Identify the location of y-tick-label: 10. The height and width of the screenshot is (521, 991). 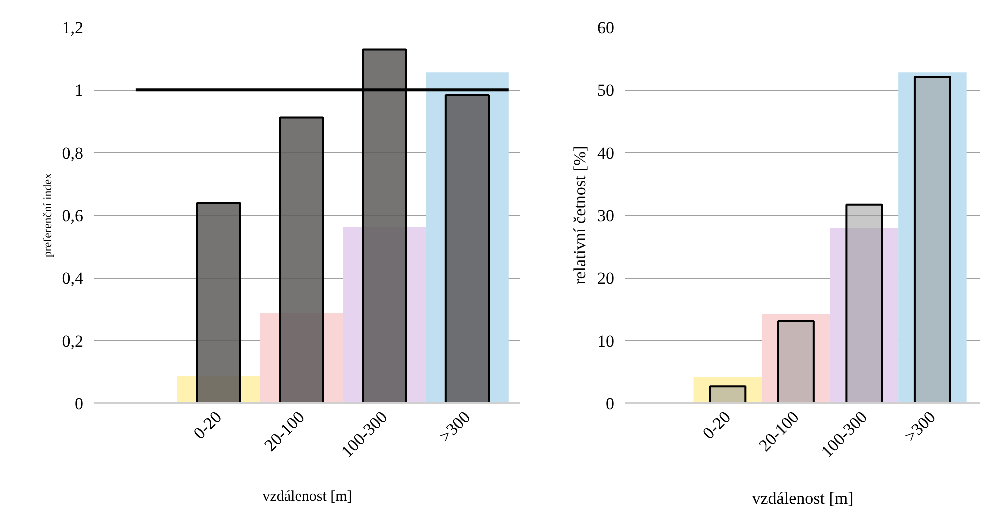
(606, 341).